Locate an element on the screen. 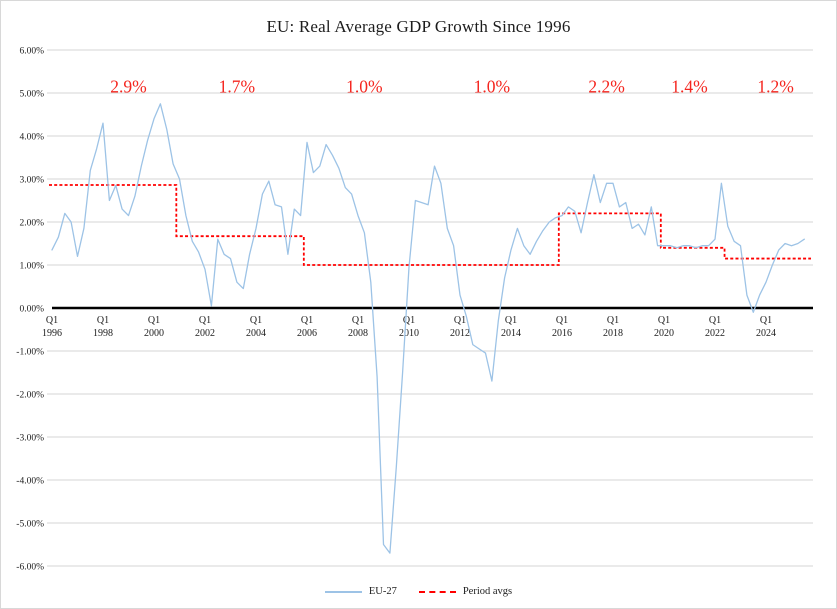  chart-title: EU: Real Average GDP Growth Since 1996 is located at coordinates (418, 26).